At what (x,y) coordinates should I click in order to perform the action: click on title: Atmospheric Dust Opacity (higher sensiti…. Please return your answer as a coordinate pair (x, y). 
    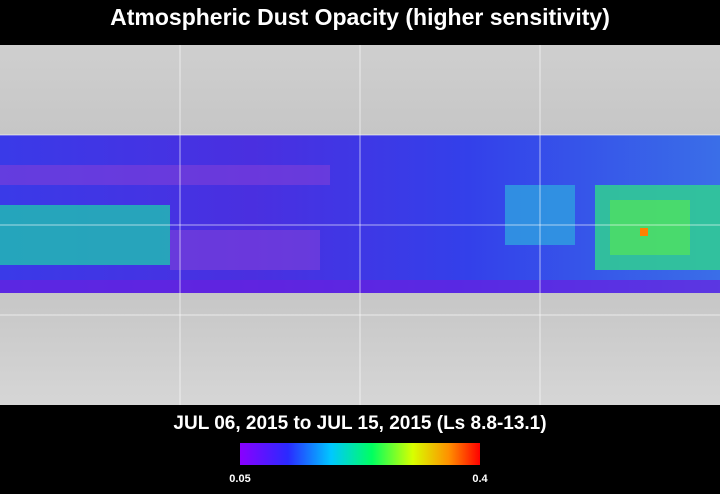
    Looking at the image, I should click on (360, 17).